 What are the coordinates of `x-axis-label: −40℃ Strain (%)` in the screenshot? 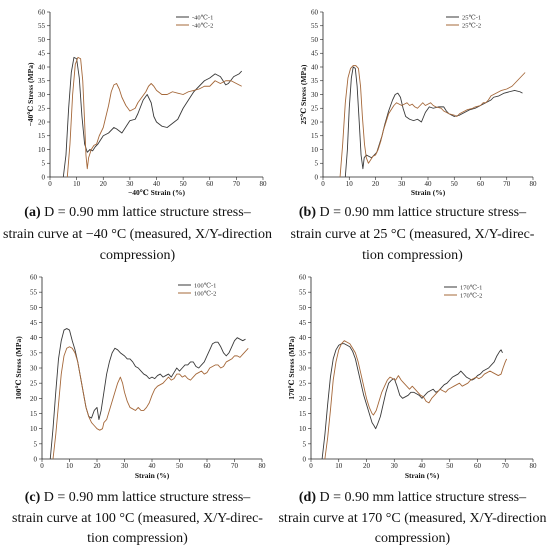 It's located at (157, 192).